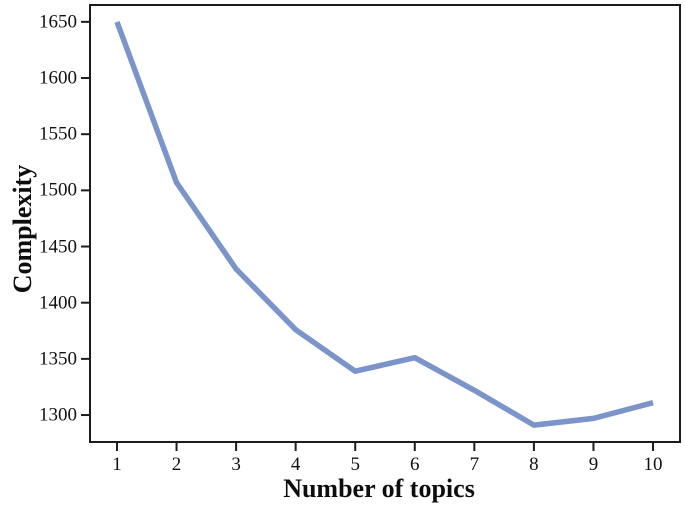  What do you see at coordinates (534, 464) in the screenshot?
I see `x-tick-label: 8` at bounding box center [534, 464].